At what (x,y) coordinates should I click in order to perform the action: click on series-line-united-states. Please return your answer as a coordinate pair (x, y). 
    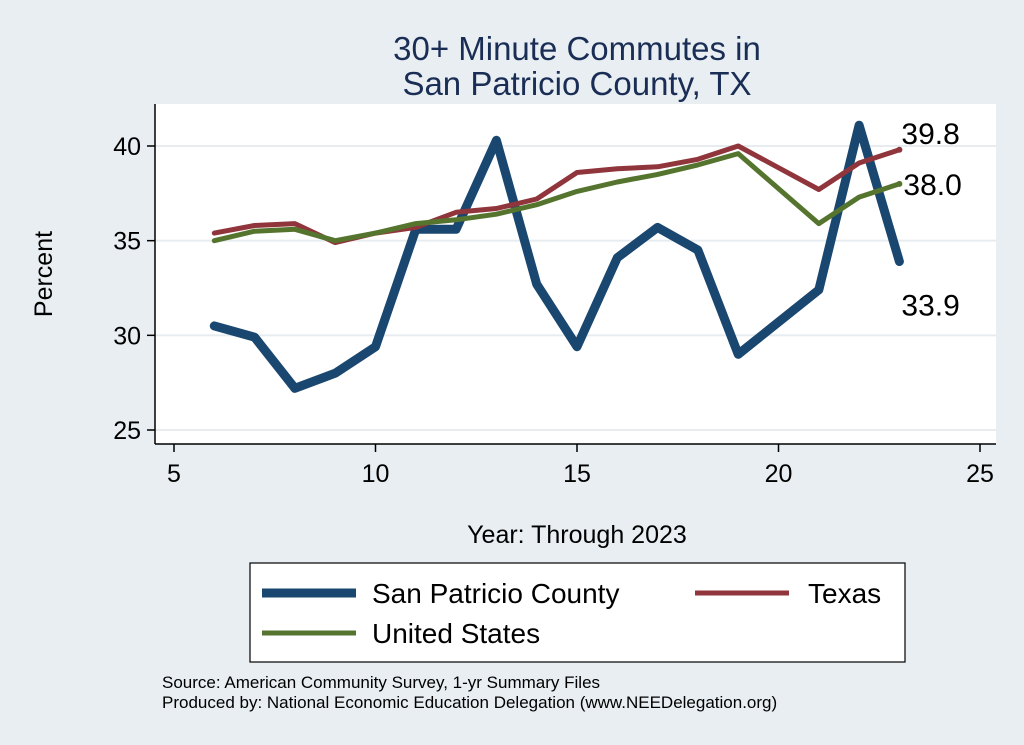
    Looking at the image, I should click on (556, 197).